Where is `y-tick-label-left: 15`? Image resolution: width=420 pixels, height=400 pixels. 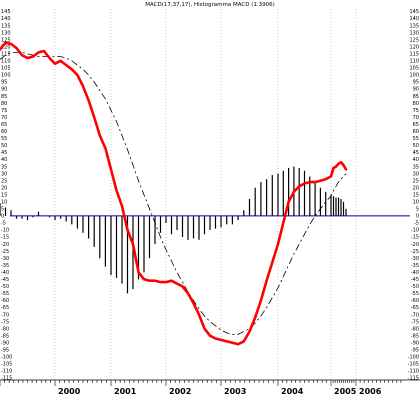 y-tick-label-left: 15 is located at coordinates (4, 195).